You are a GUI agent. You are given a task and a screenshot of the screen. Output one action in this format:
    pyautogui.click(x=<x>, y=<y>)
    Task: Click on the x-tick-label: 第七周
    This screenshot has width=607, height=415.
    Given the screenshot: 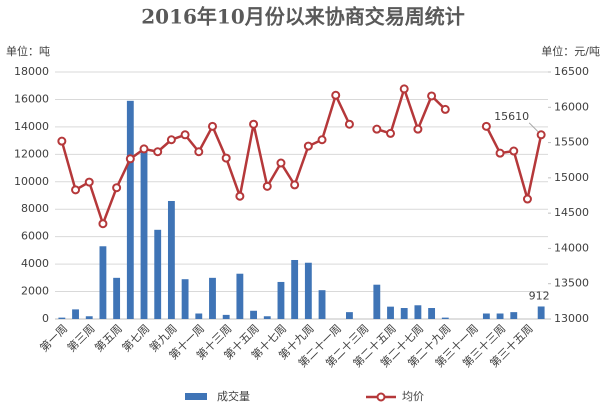 What is the action you would take?
    pyautogui.click(x=135, y=337)
    